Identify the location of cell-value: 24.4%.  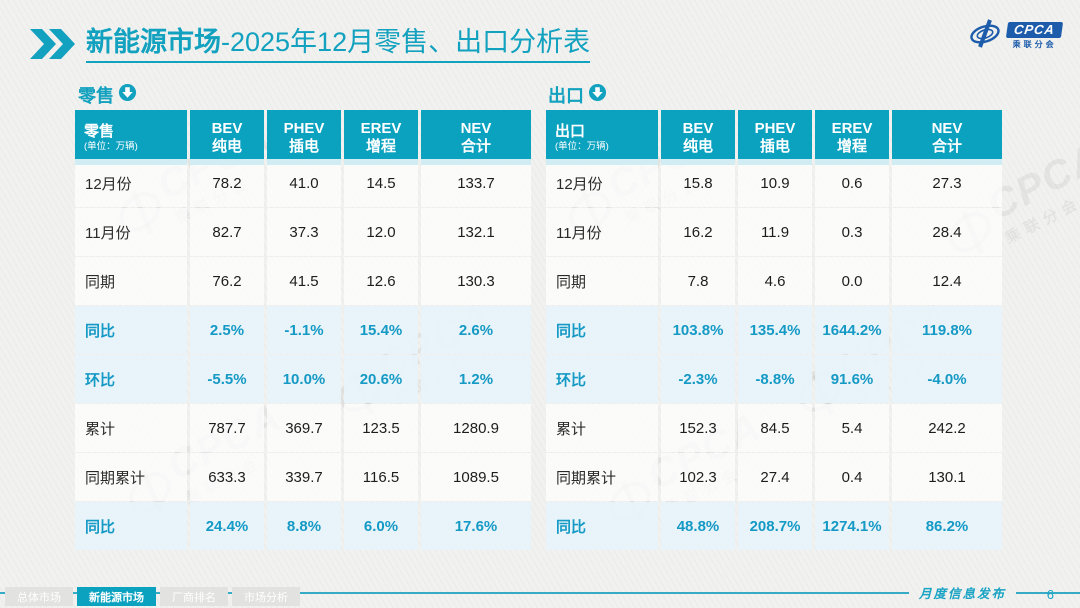
(227, 526).